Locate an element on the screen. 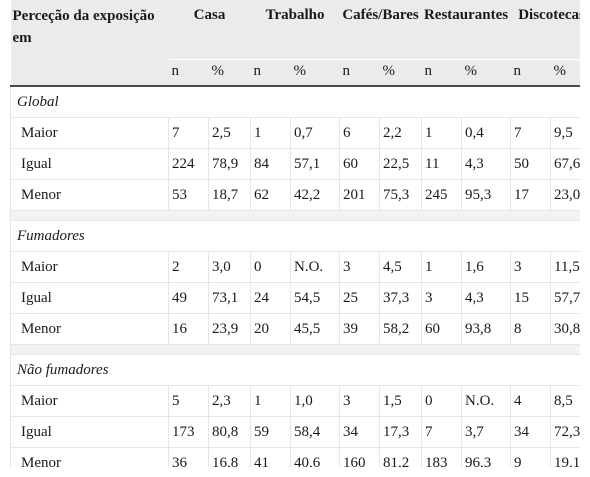 Image resolution: width=590 pixels, height=477 pixels. cell-n: 50 is located at coordinates (531, 164).